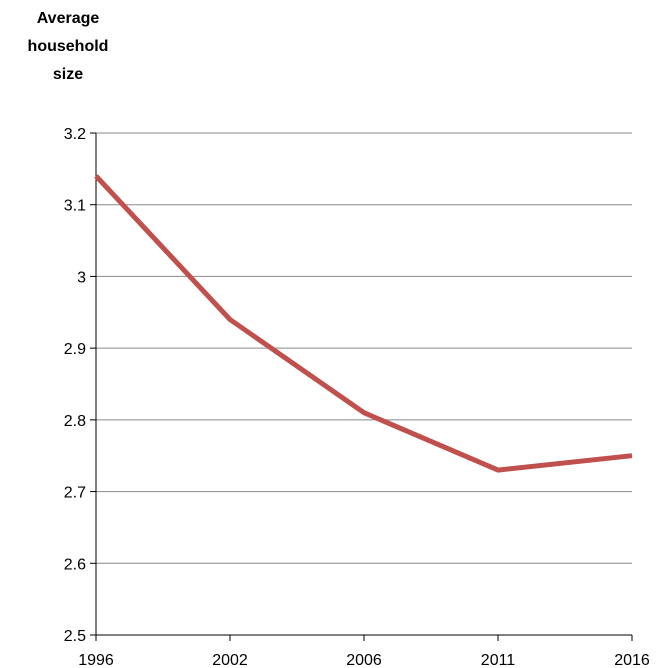 The width and height of the screenshot is (657, 668). I want to click on x-tick-label: 2002, so click(230, 660).